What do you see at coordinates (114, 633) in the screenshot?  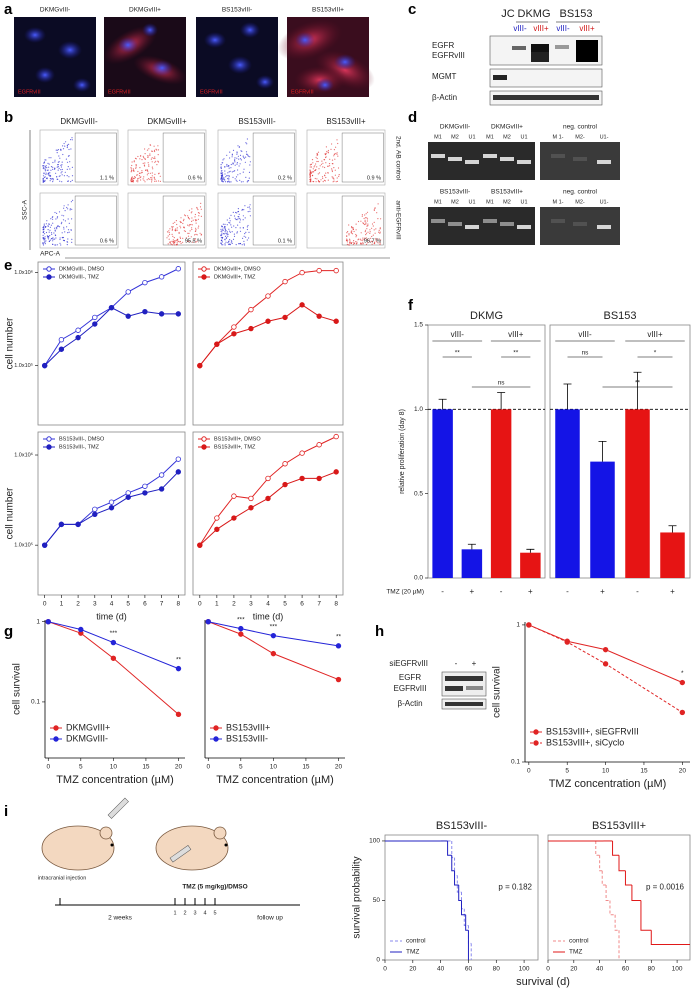 I see `significance-label: ***` at bounding box center [114, 633].